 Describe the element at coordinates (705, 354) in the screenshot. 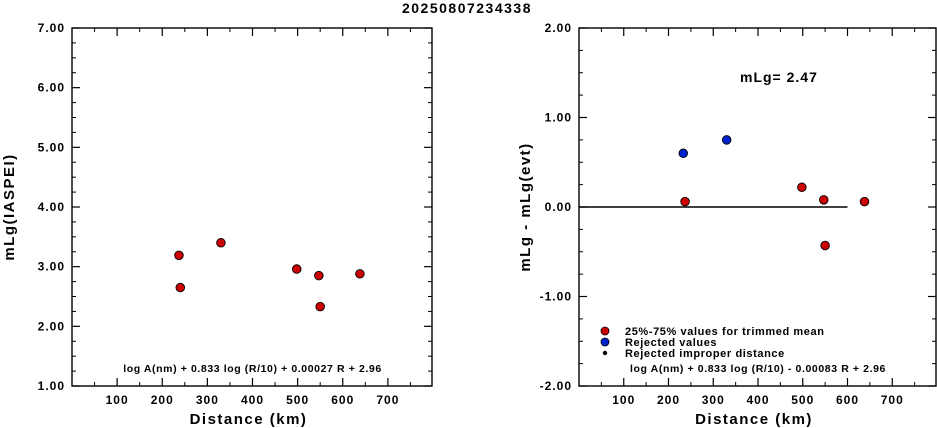

I see `legend-label-improper-distance: Rejected improper distance` at that location.